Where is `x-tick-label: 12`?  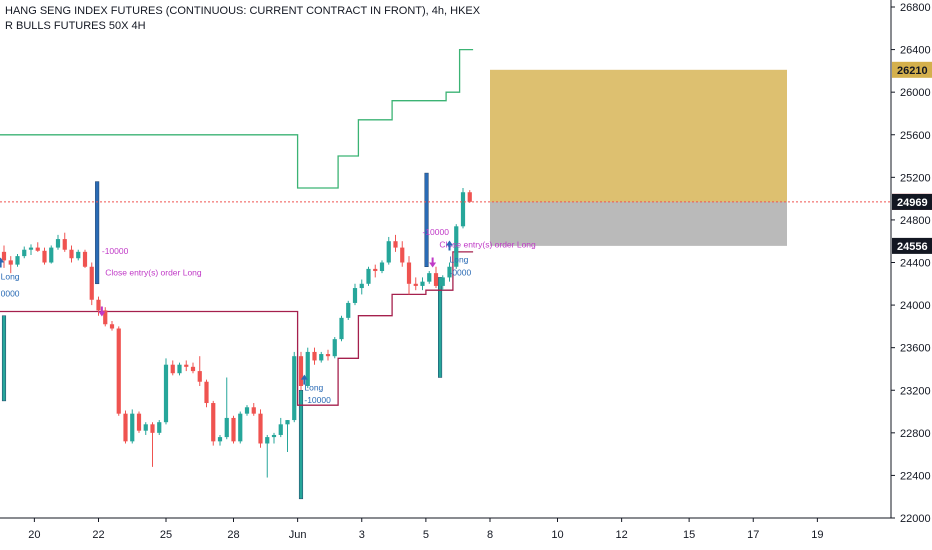
x-tick-label: 12 is located at coordinates (622, 535).